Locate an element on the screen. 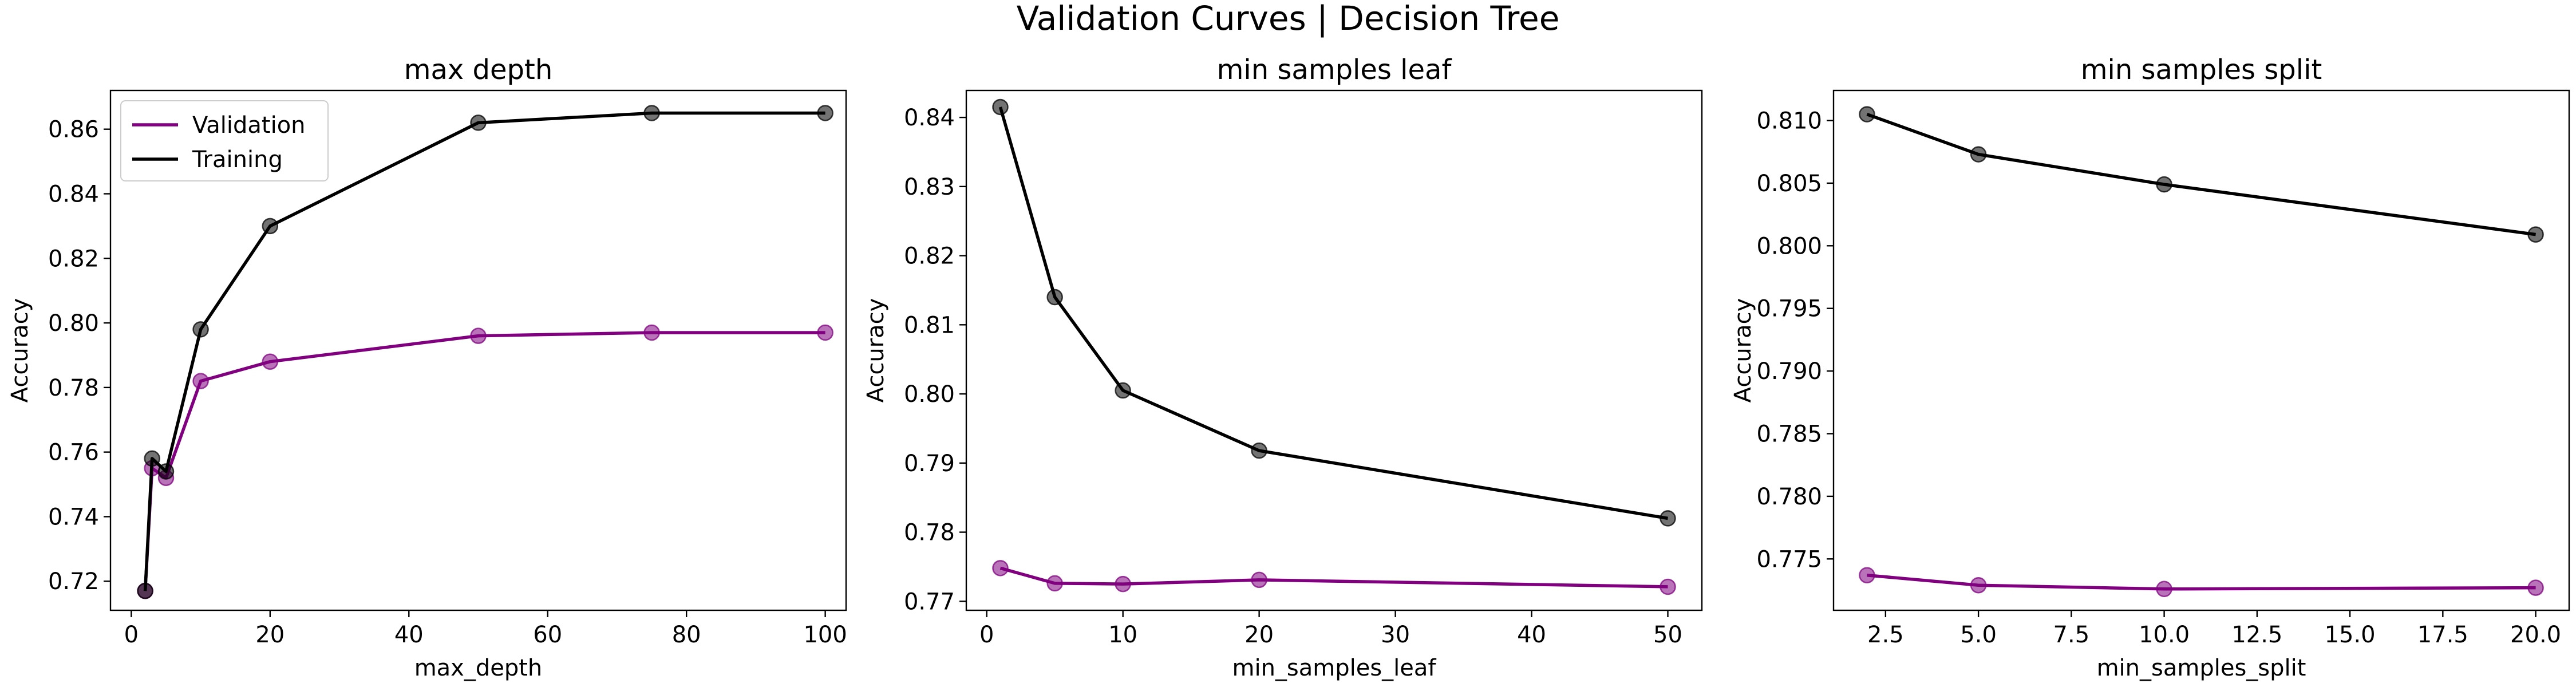 The width and height of the screenshot is (2576, 687). x-tick-label: 7.5 is located at coordinates (2071, 635).